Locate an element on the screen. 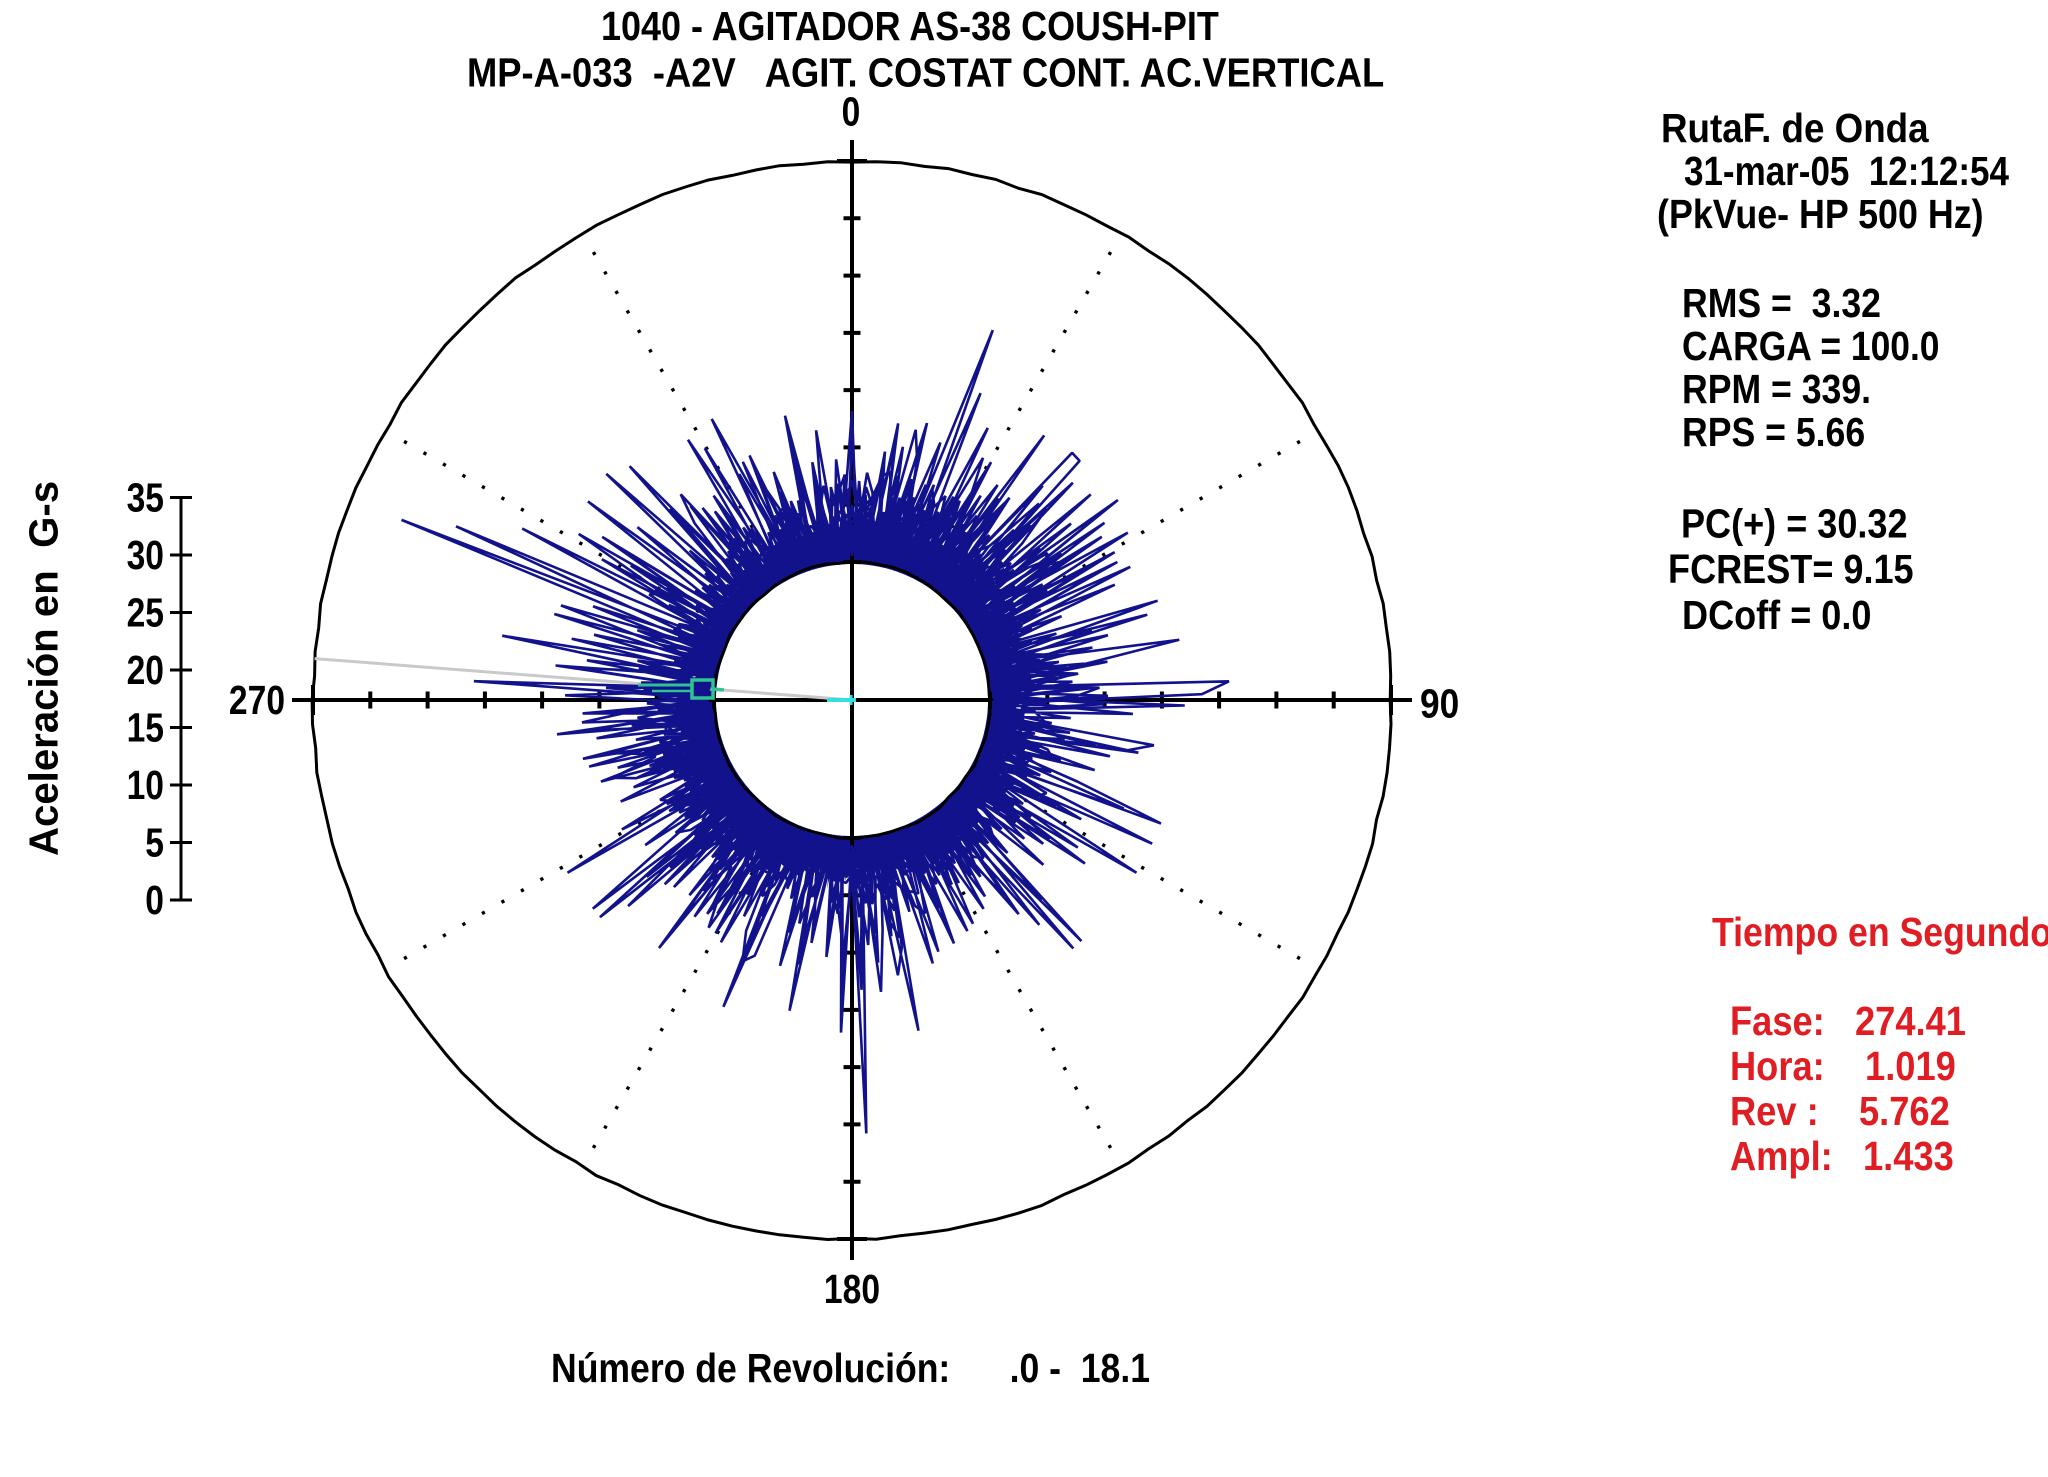 This screenshot has height=1477, width=2048. svg-text: 30 is located at coordinates (145, 555).